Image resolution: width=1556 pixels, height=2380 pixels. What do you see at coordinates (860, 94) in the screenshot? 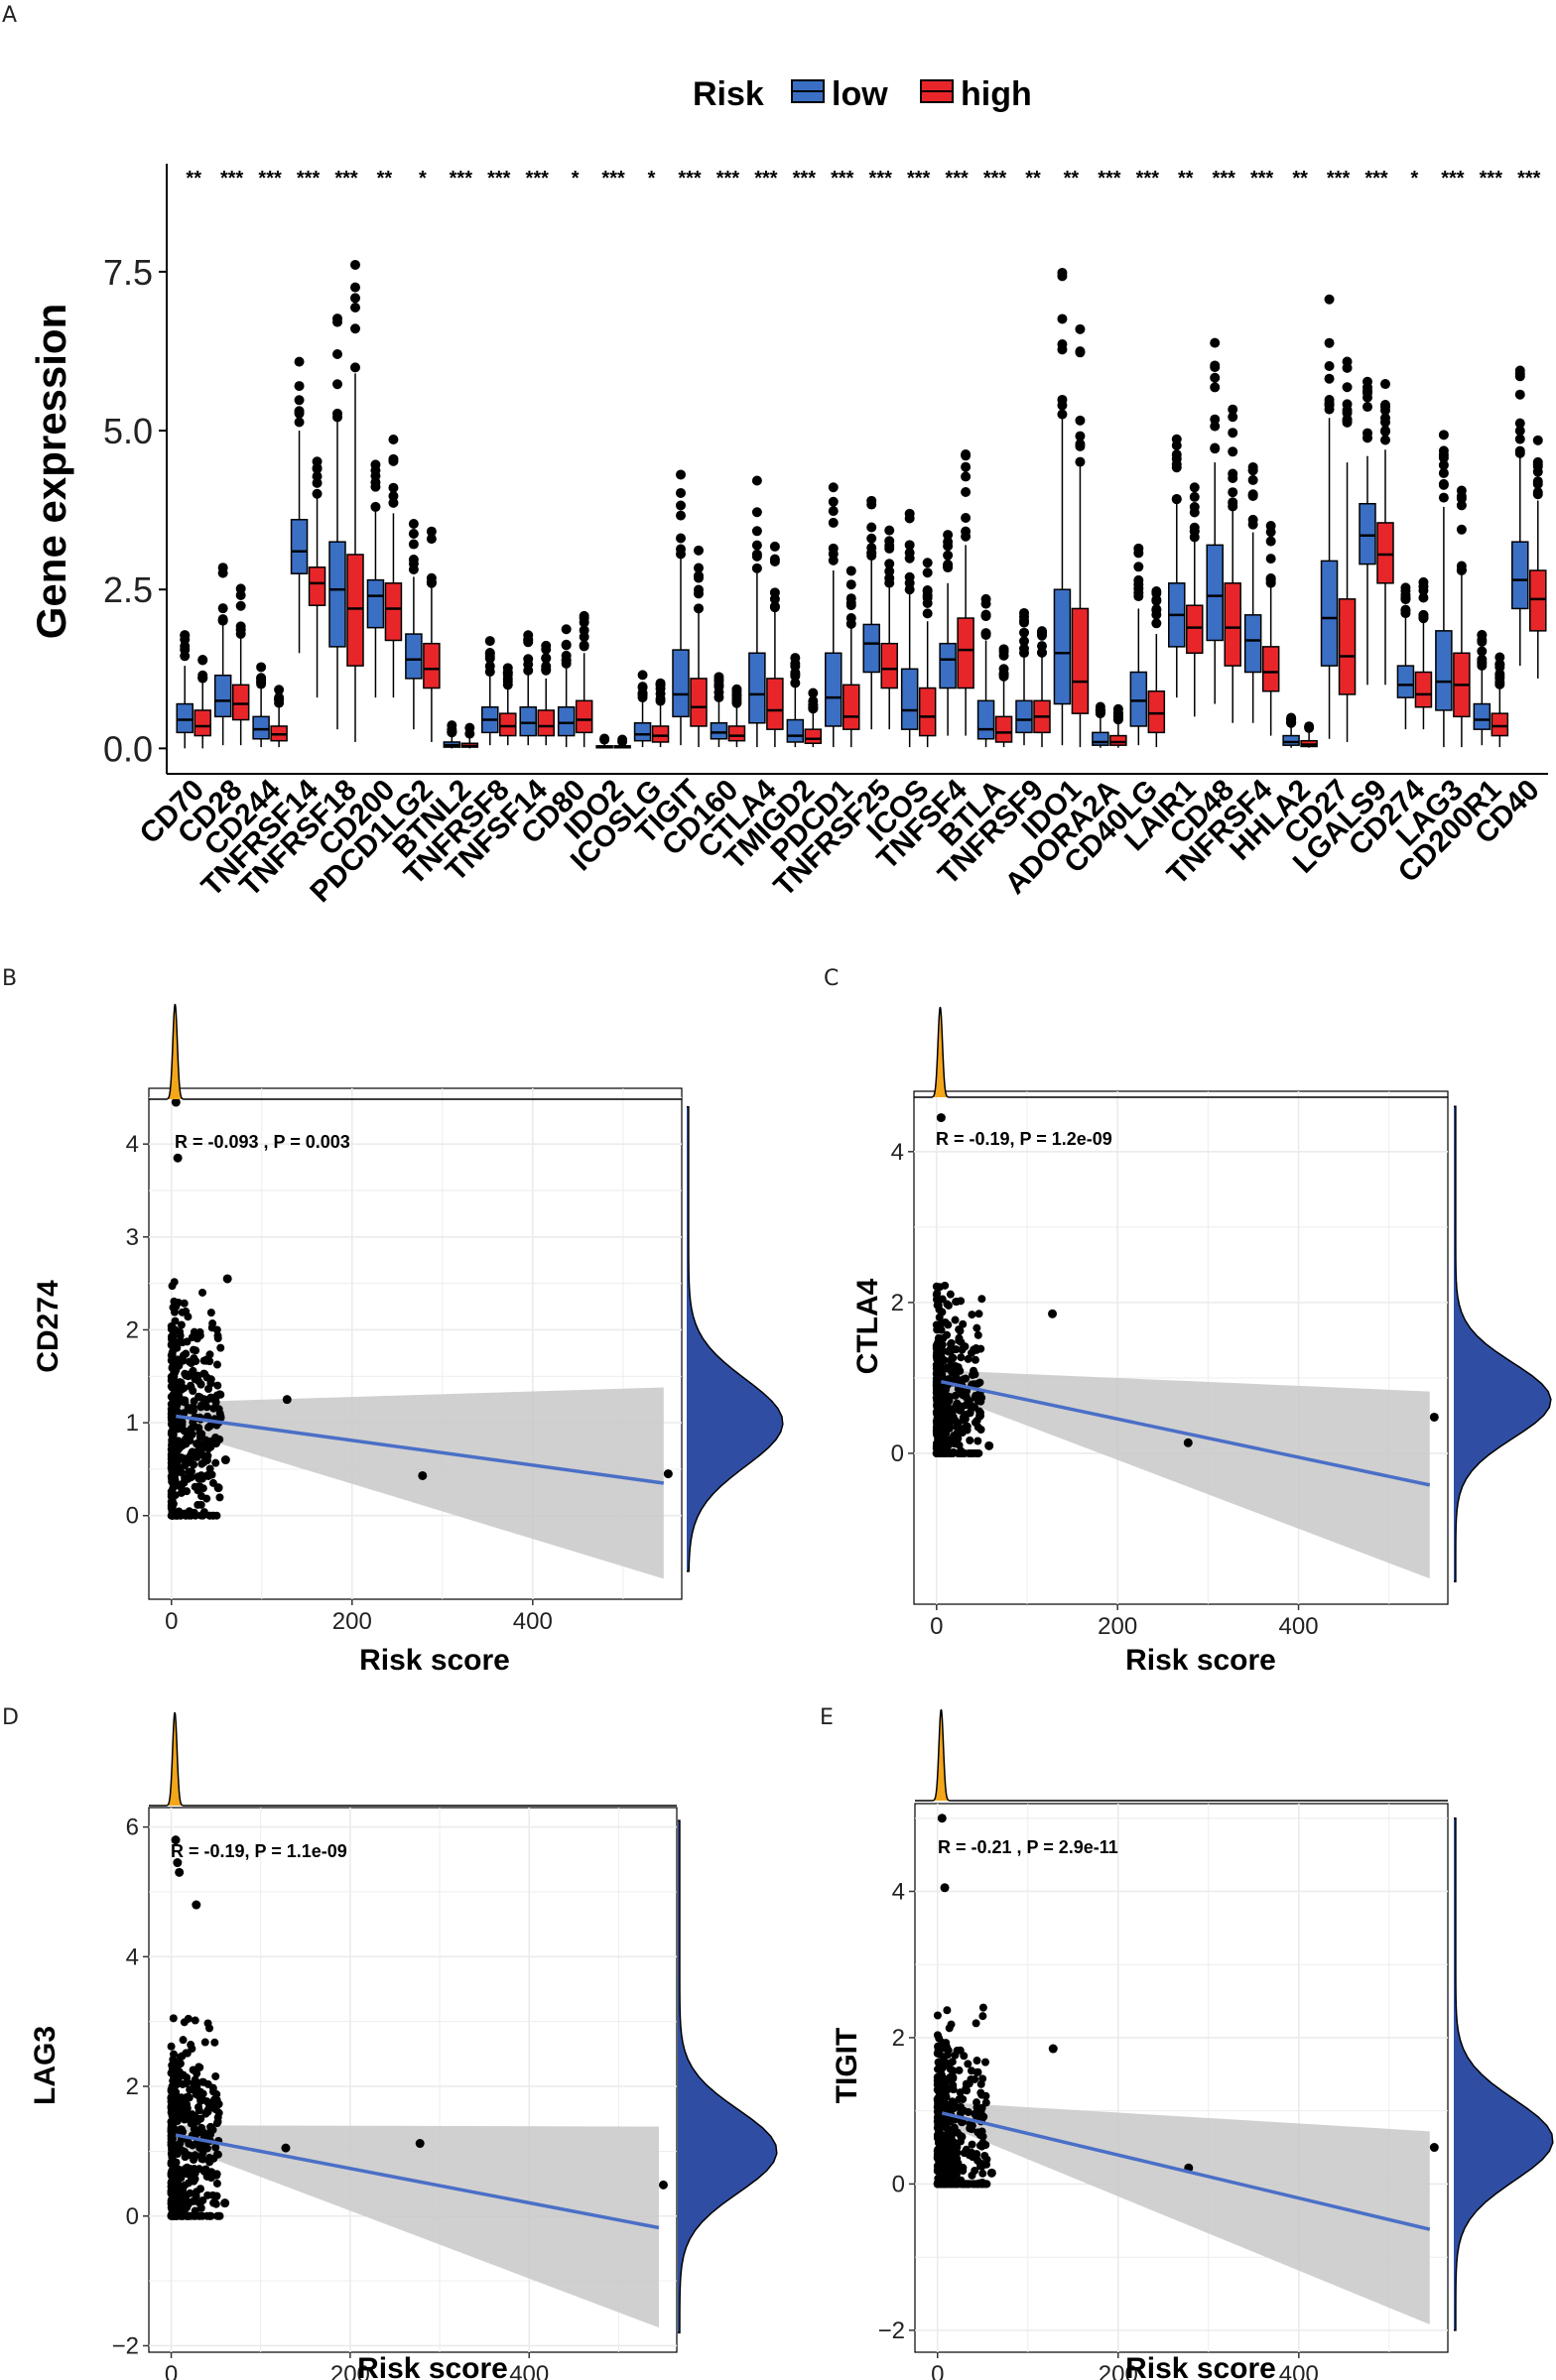
I see `legend-label-low: low` at bounding box center [860, 94].